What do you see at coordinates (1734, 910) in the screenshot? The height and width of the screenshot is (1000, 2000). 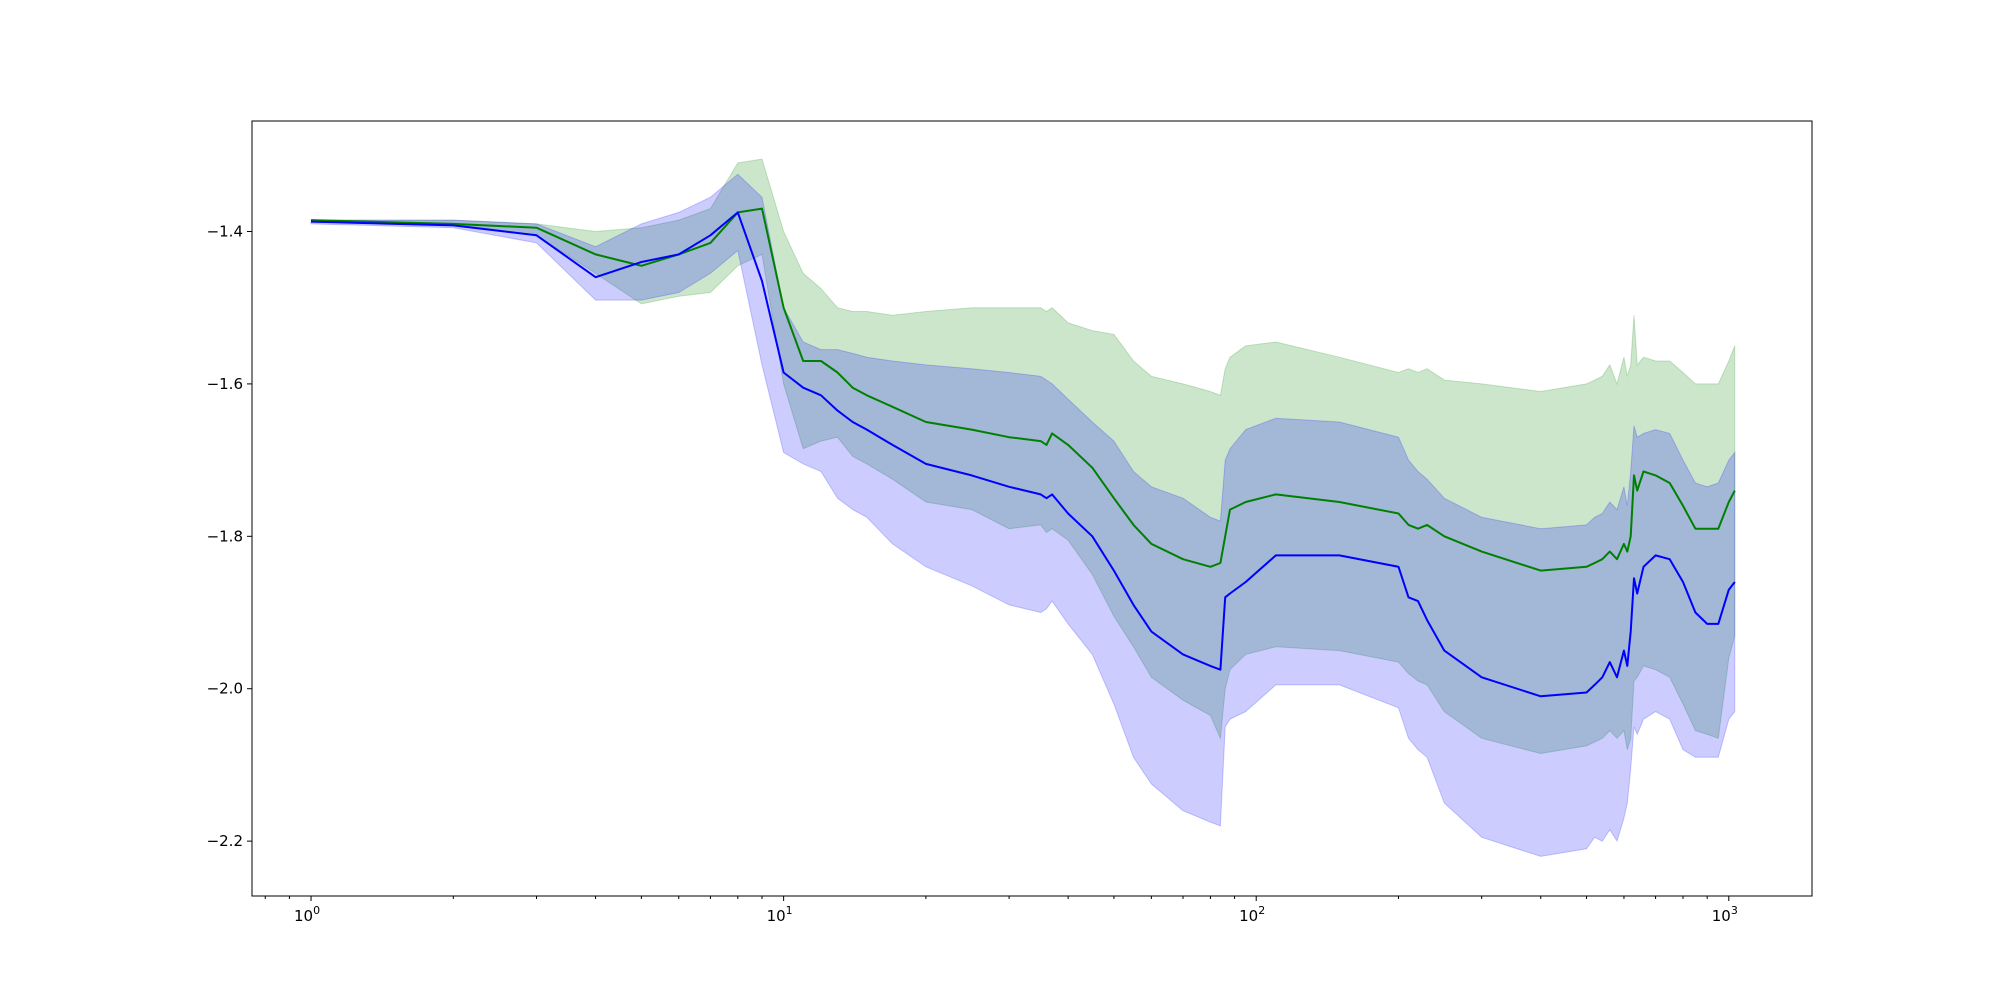 I see `x-tick-exponent: 3` at bounding box center [1734, 910].